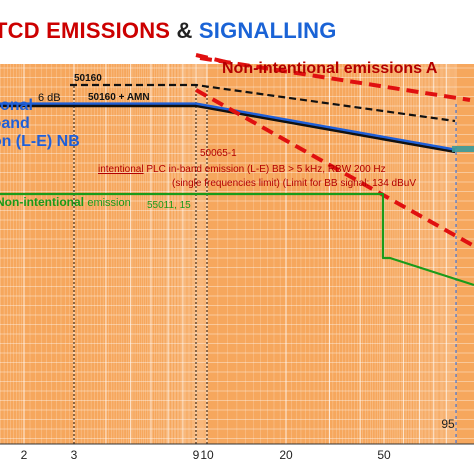  What do you see at coordinates (184, 30) in the screenshot?
I see `title-part-amp: &` at bounding box center [184, 30].